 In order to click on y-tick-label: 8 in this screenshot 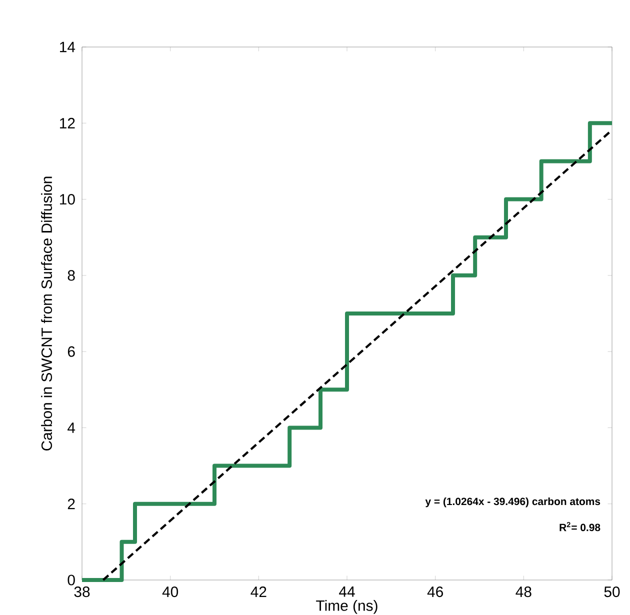, I will do `click(71, 275)`.